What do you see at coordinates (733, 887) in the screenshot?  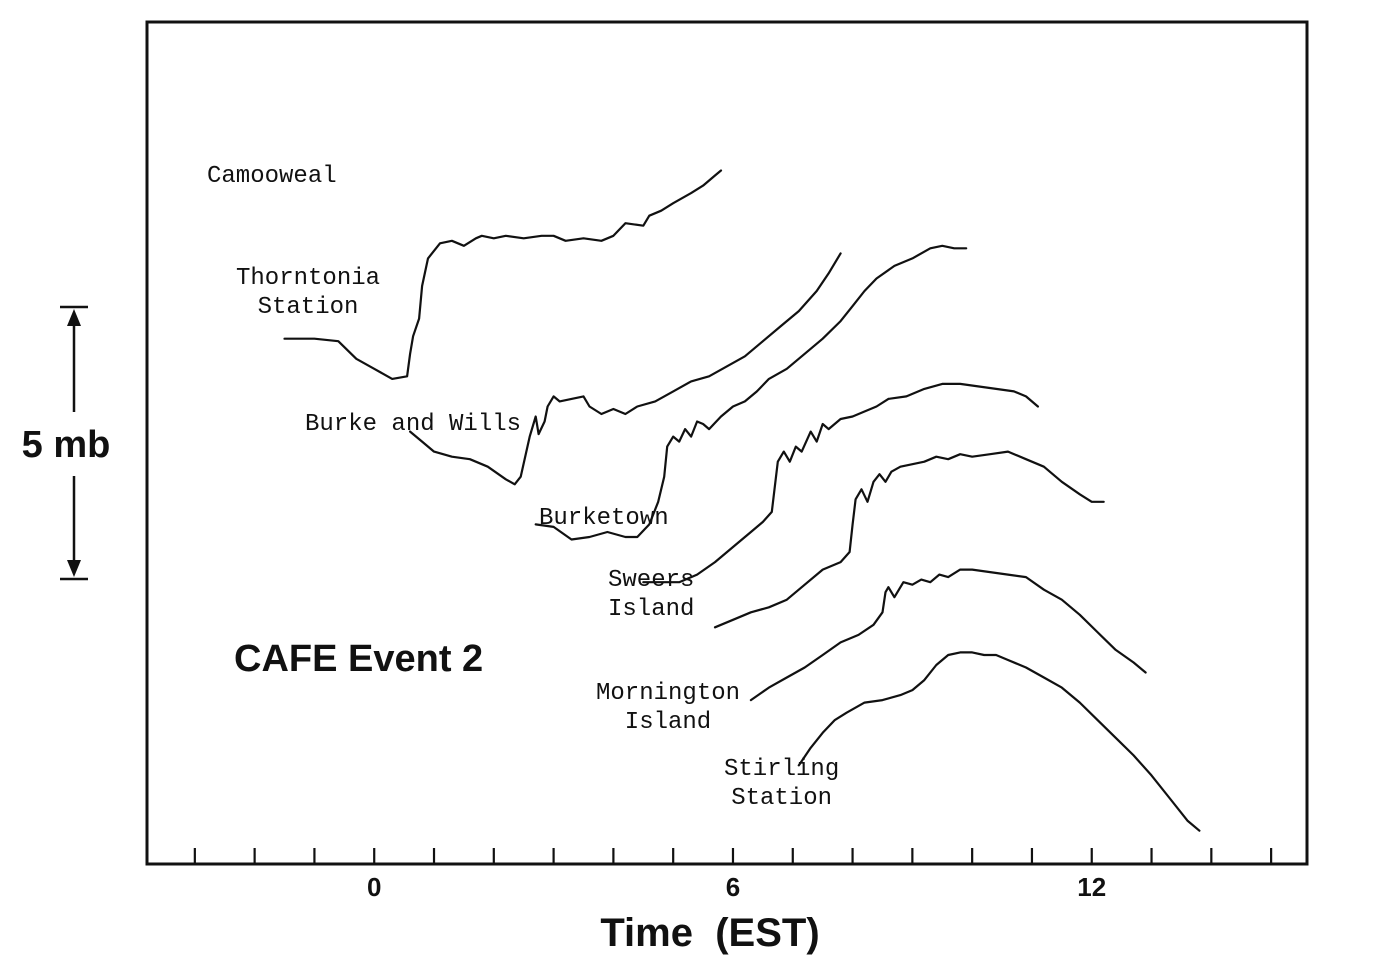 I see `x-tick-label: 6` at bounding box center [733, 887].